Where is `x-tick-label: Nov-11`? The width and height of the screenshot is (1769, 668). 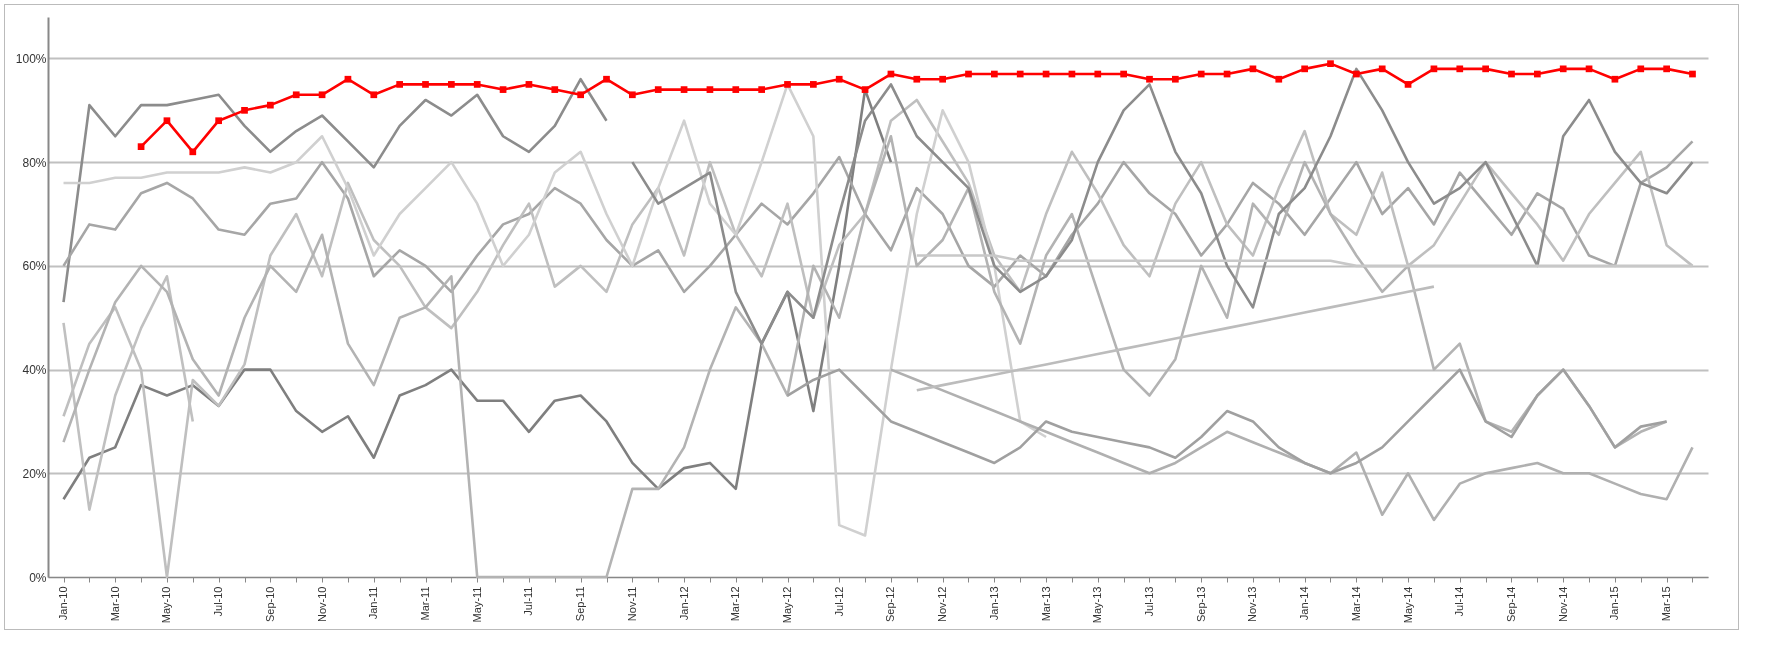 x-tick-label: Nov-11 is located at coordinates (631, 604).